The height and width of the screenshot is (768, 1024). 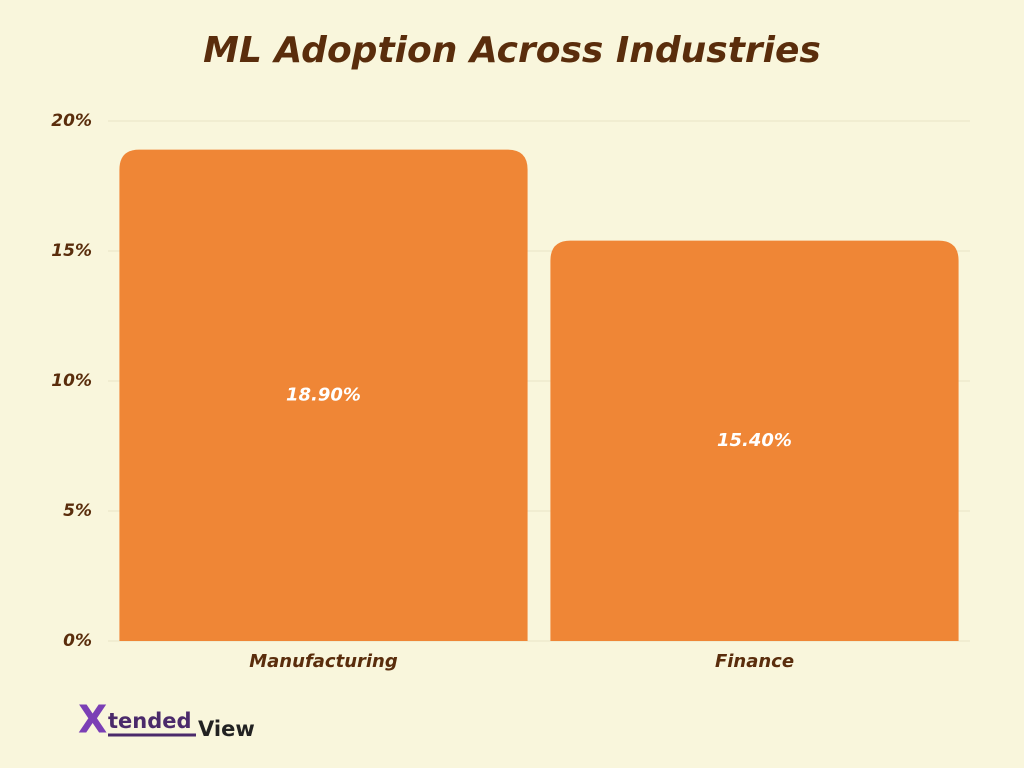 I want to click on y-tick-label: 20%, so click(x=71, y=121).